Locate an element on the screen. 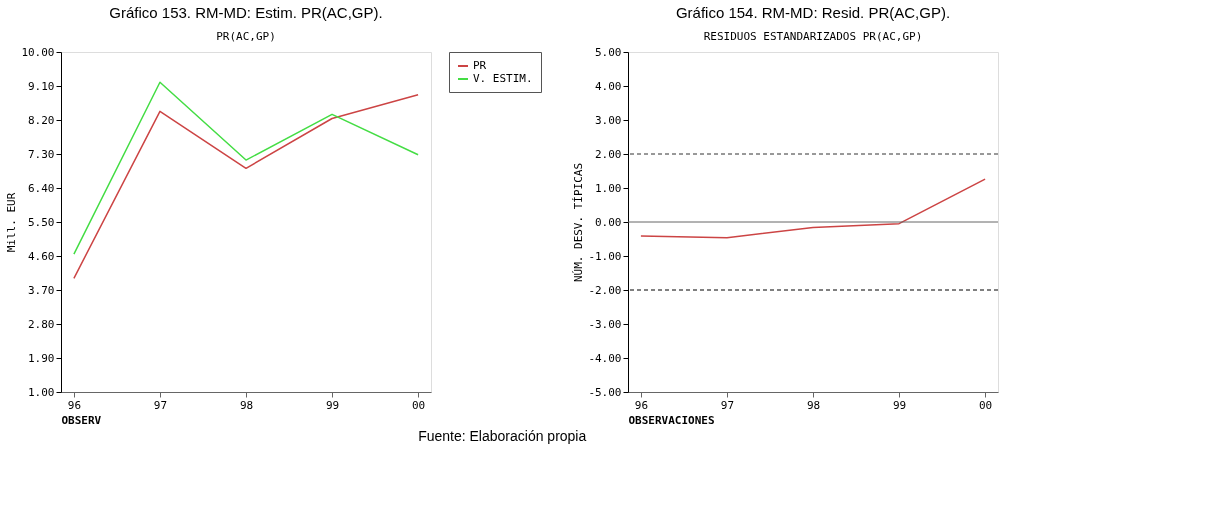  y-tick-label: 2.00 is located at coordinates (608, 154).